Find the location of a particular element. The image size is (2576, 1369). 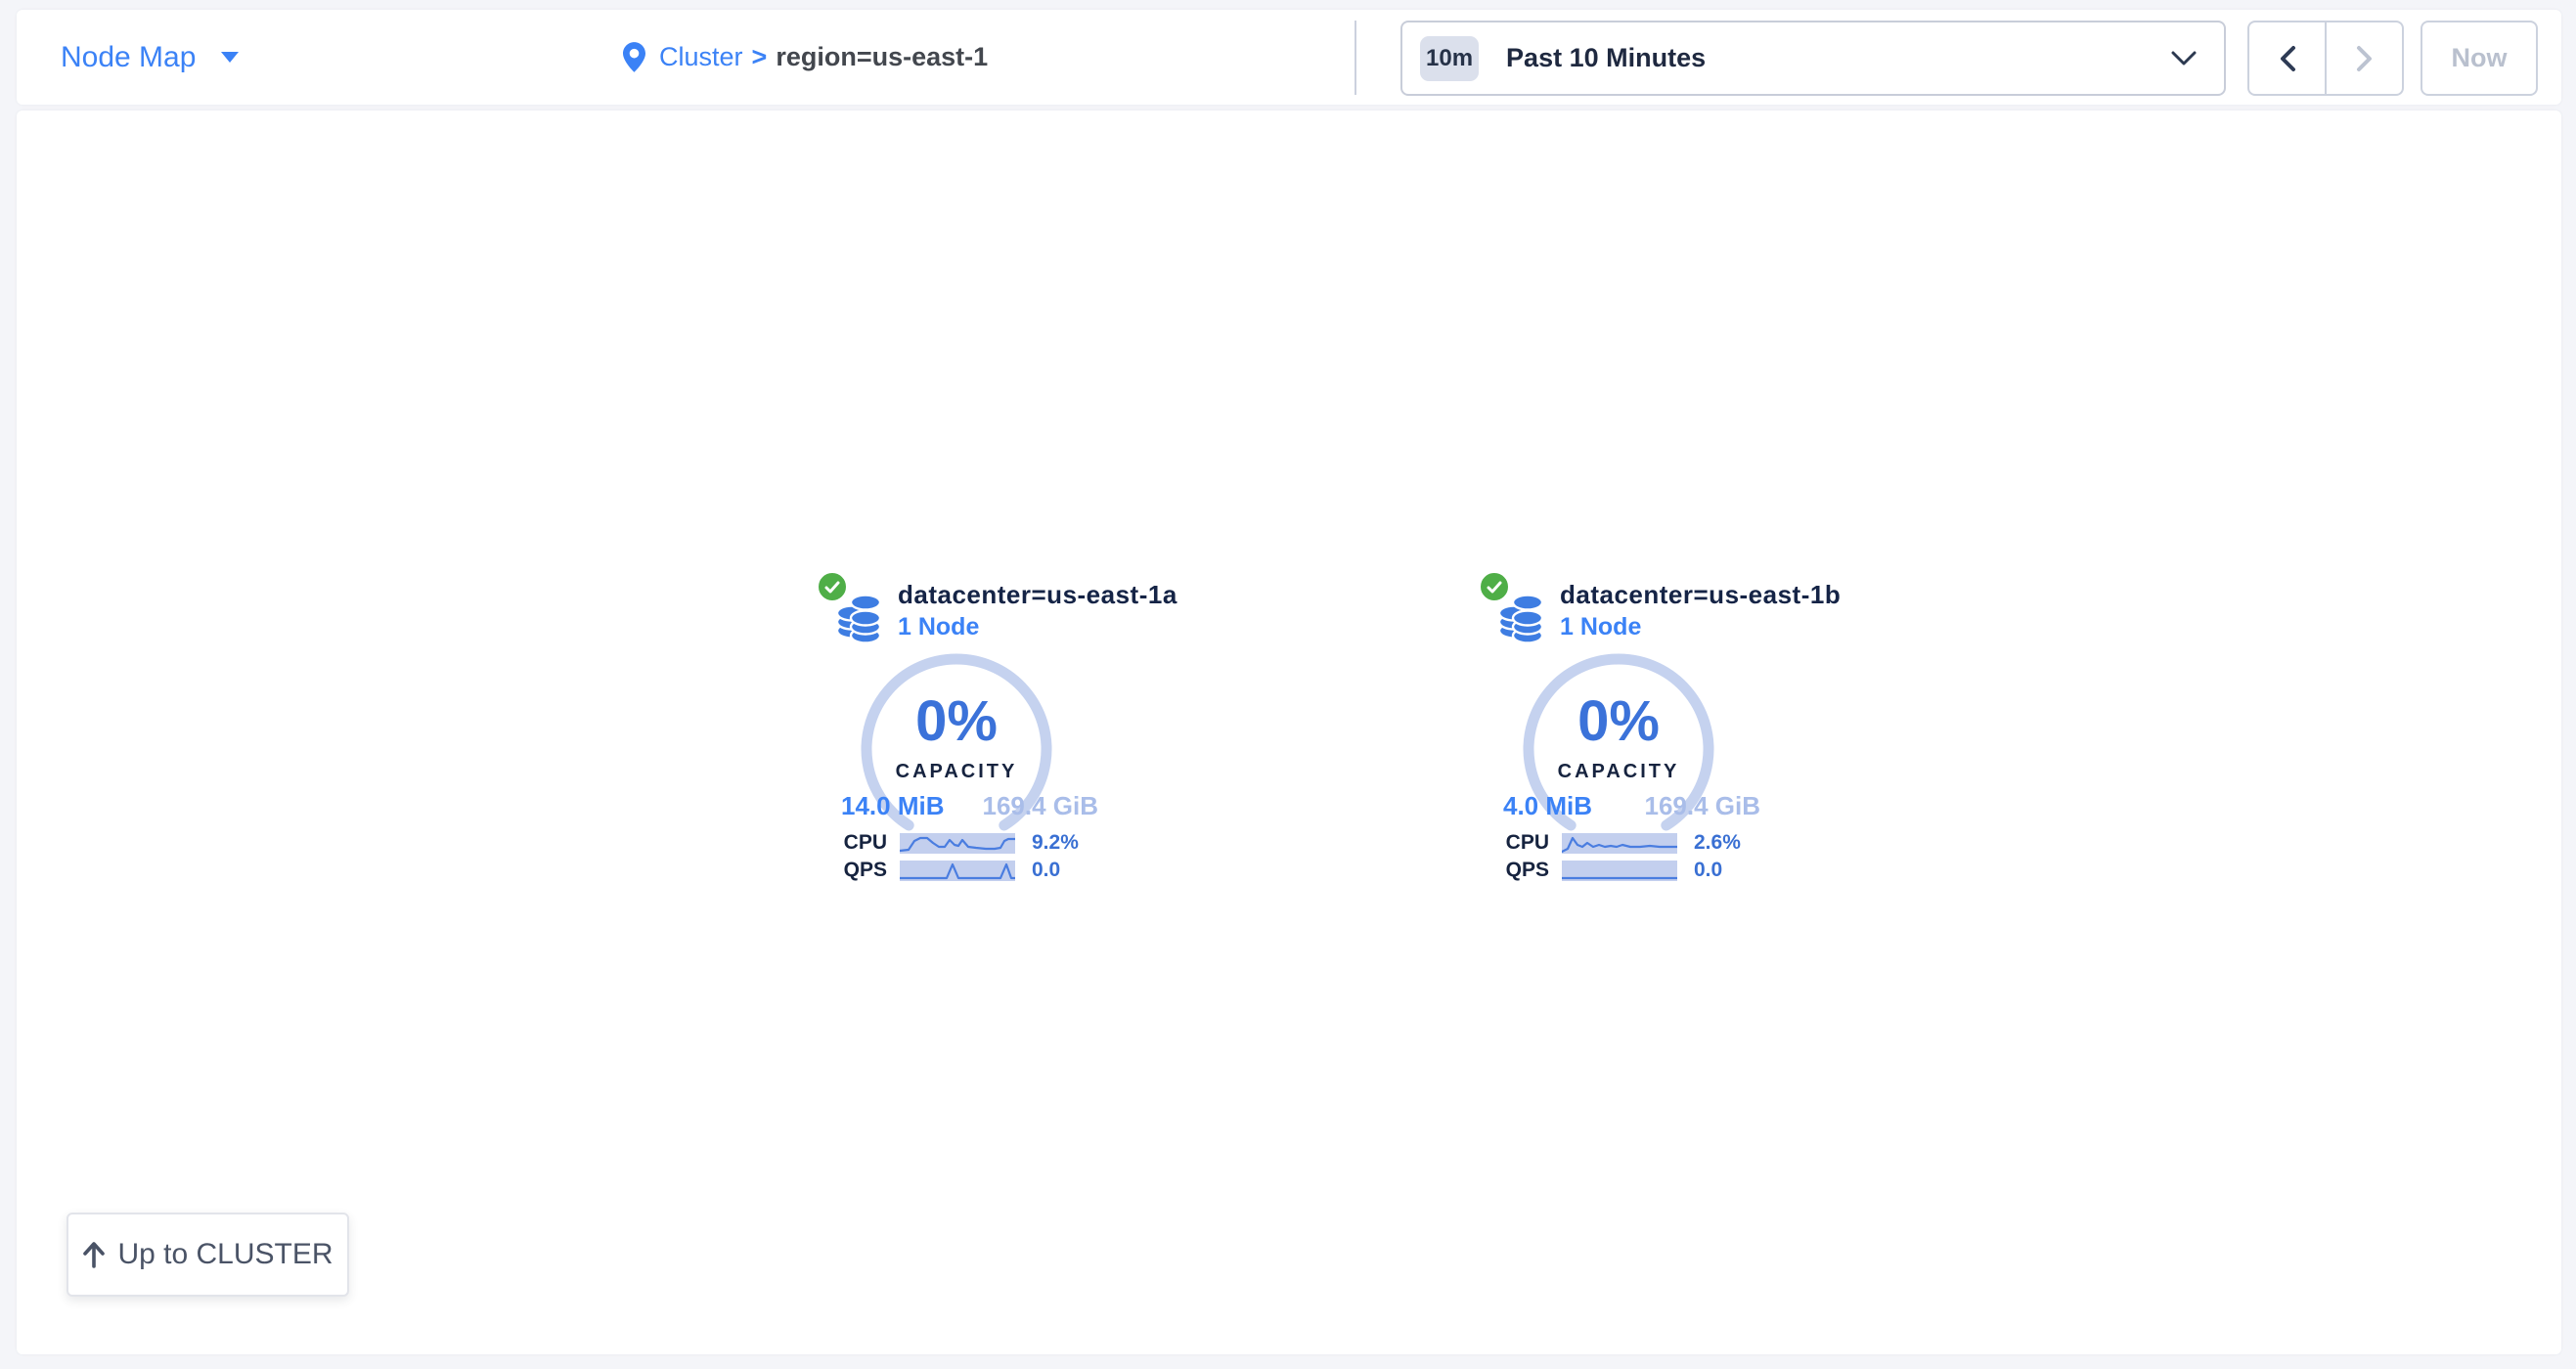

cpu-value: 9.2% is located at coordinates (1055, 843).